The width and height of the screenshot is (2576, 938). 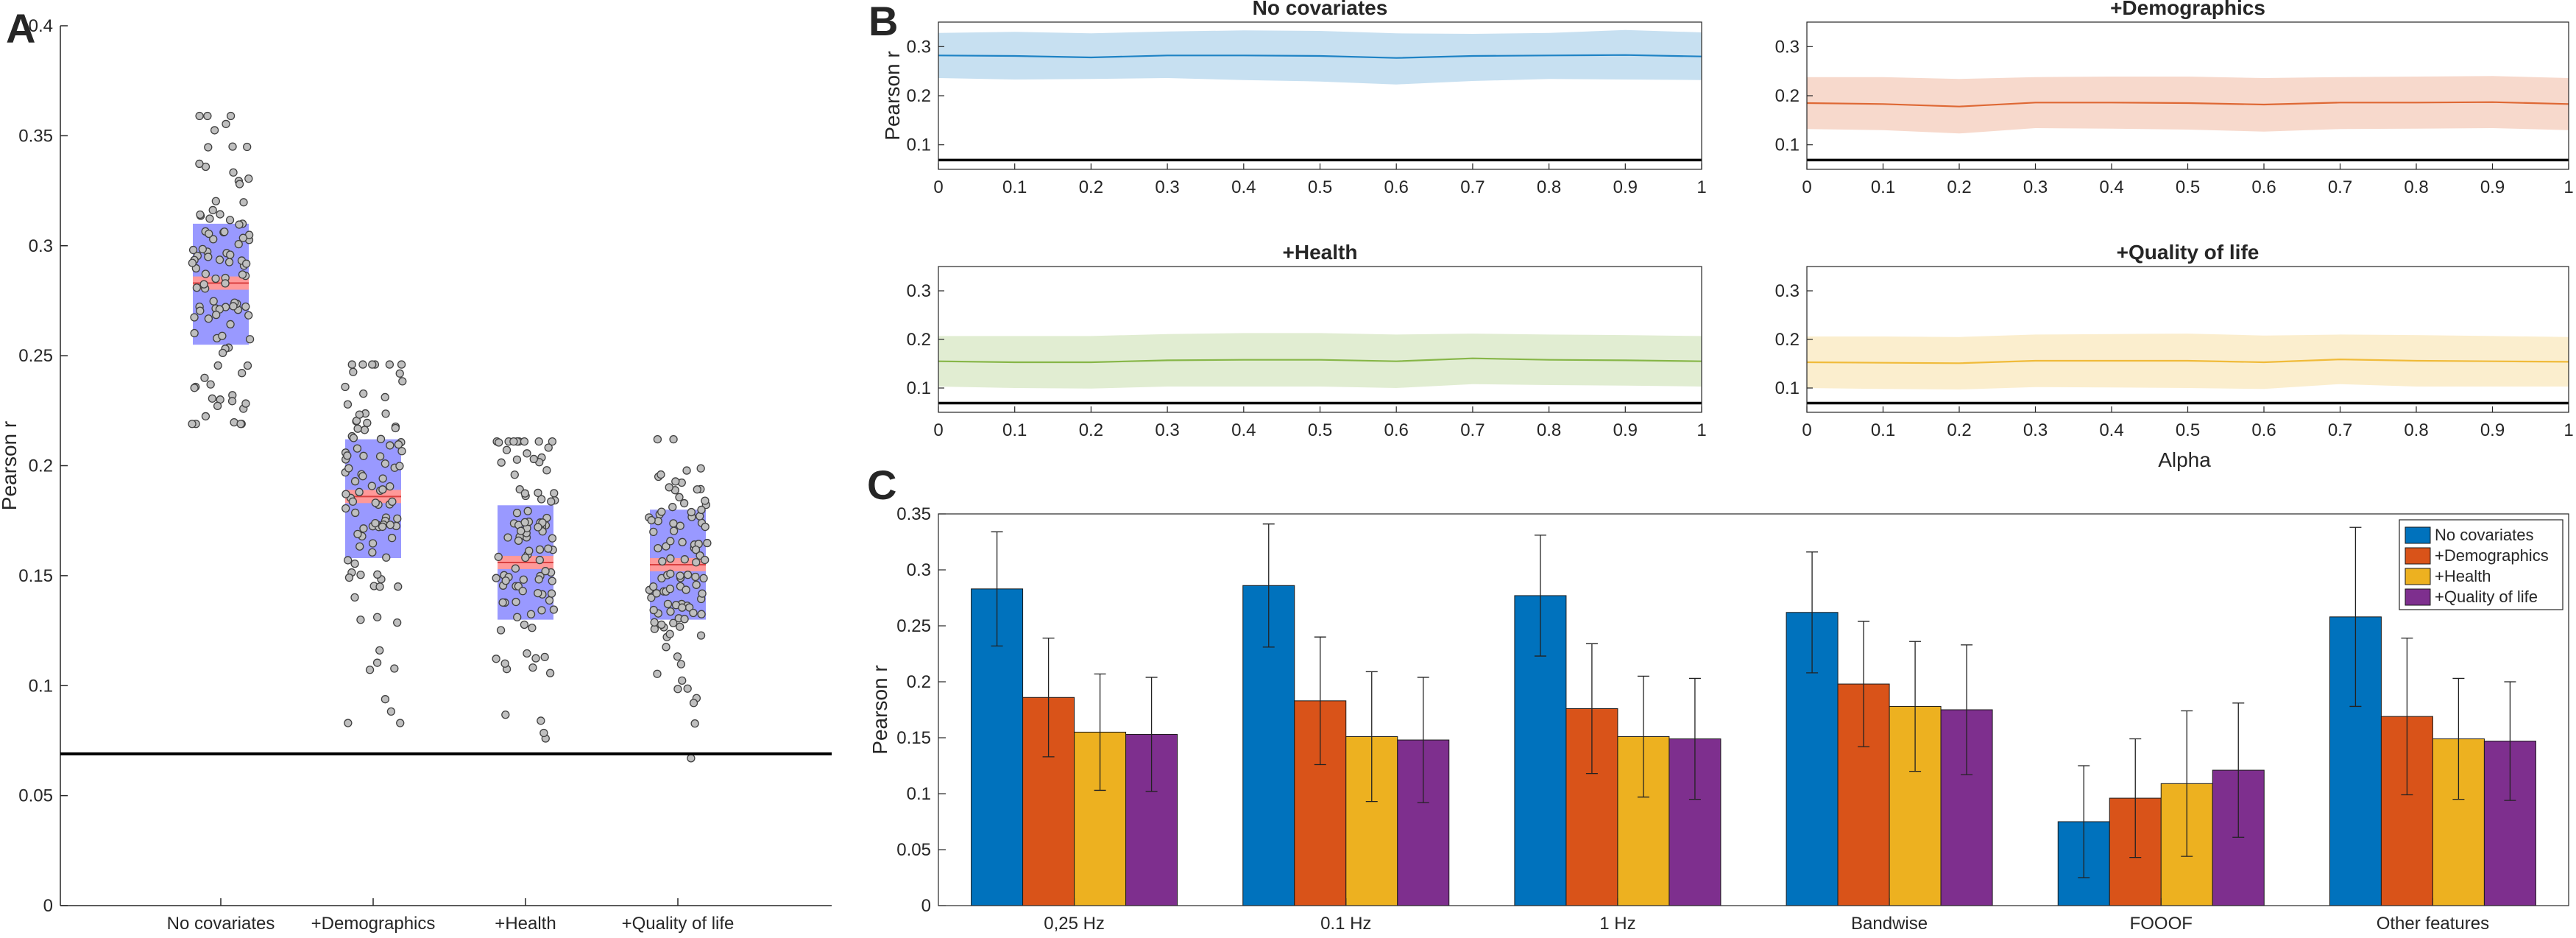 I want to click on c-legend-swatch, so click(x=2418, y=535).